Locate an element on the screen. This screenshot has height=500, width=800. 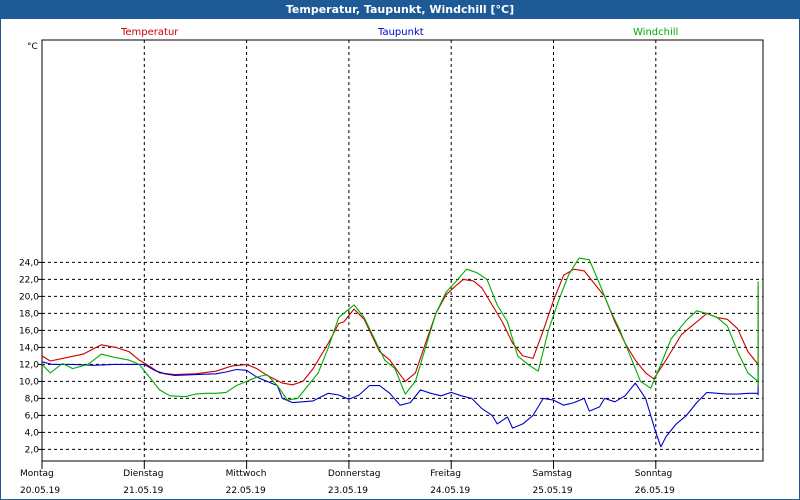
y-tick-label: 20,0 is located at coordinates (29, 297).